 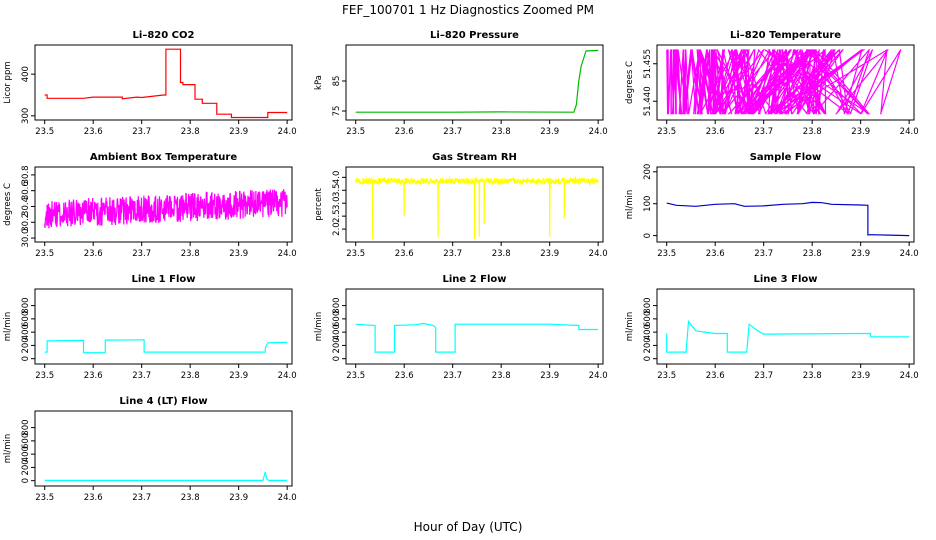 I want to click on y-tick-label: 30.8, so click(x=26, y=174).